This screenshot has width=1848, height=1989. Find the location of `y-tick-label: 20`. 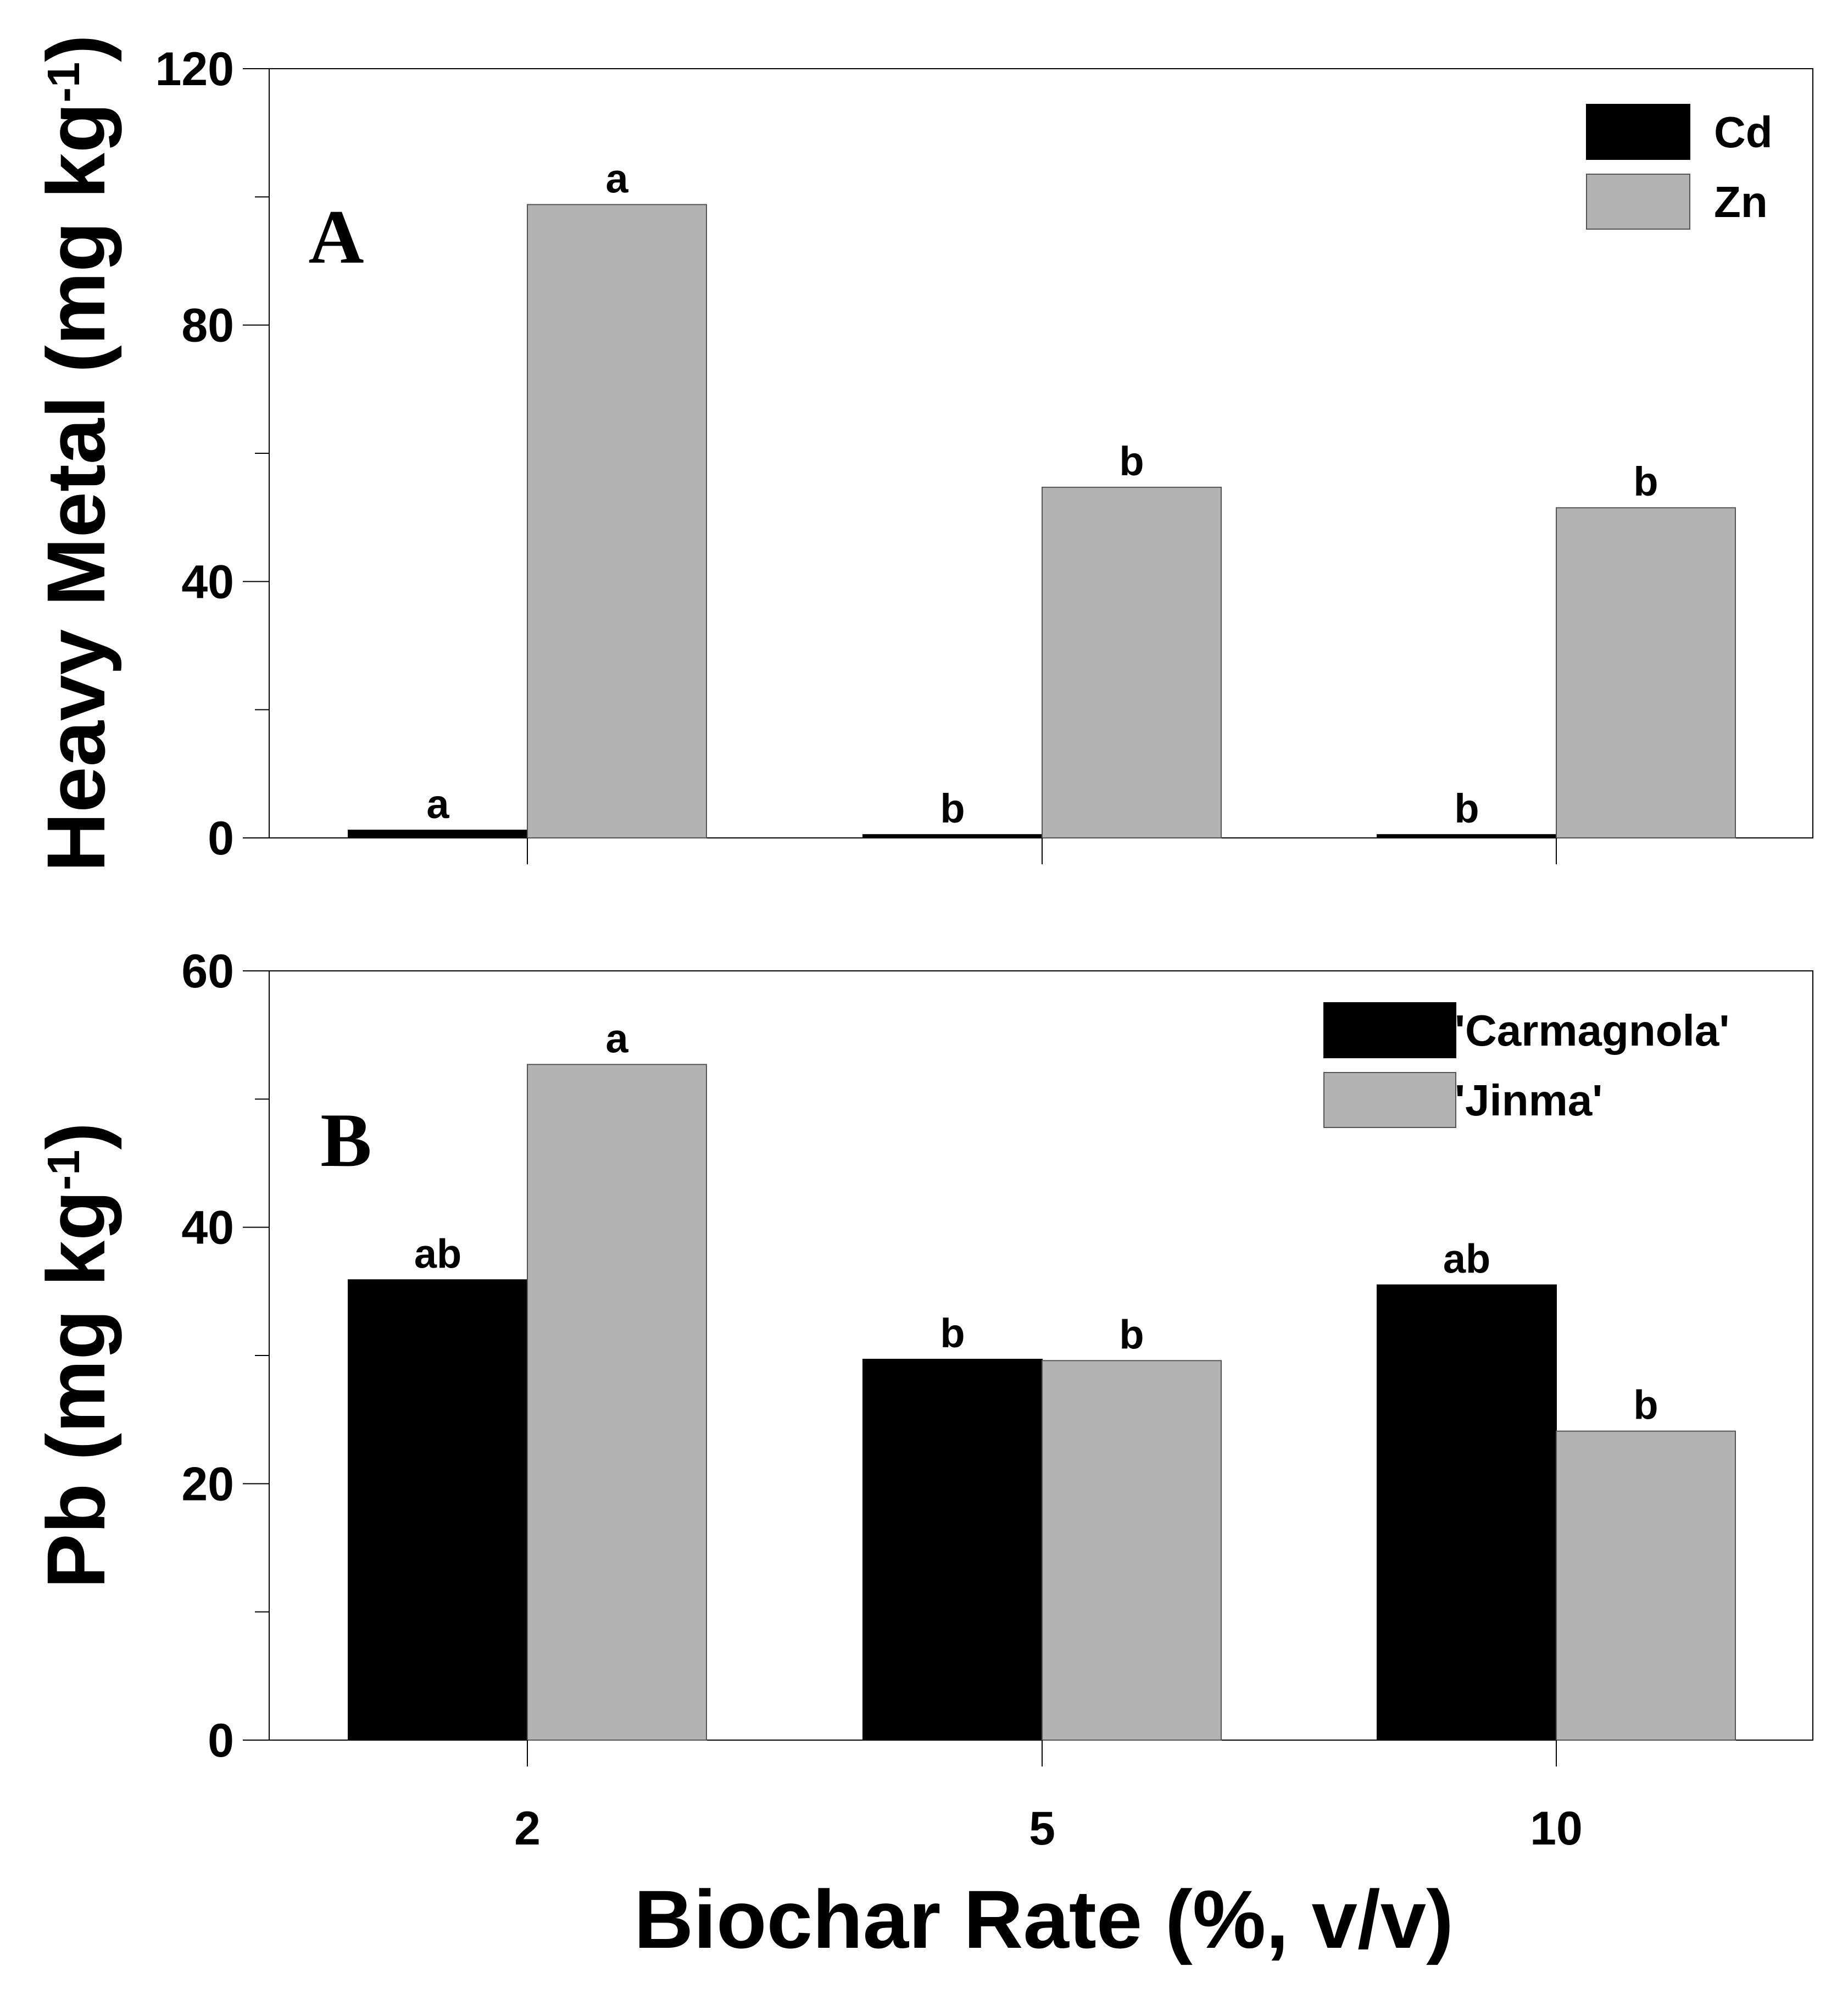

y-tick-label: 20 is located at coordinates (207, 1484).